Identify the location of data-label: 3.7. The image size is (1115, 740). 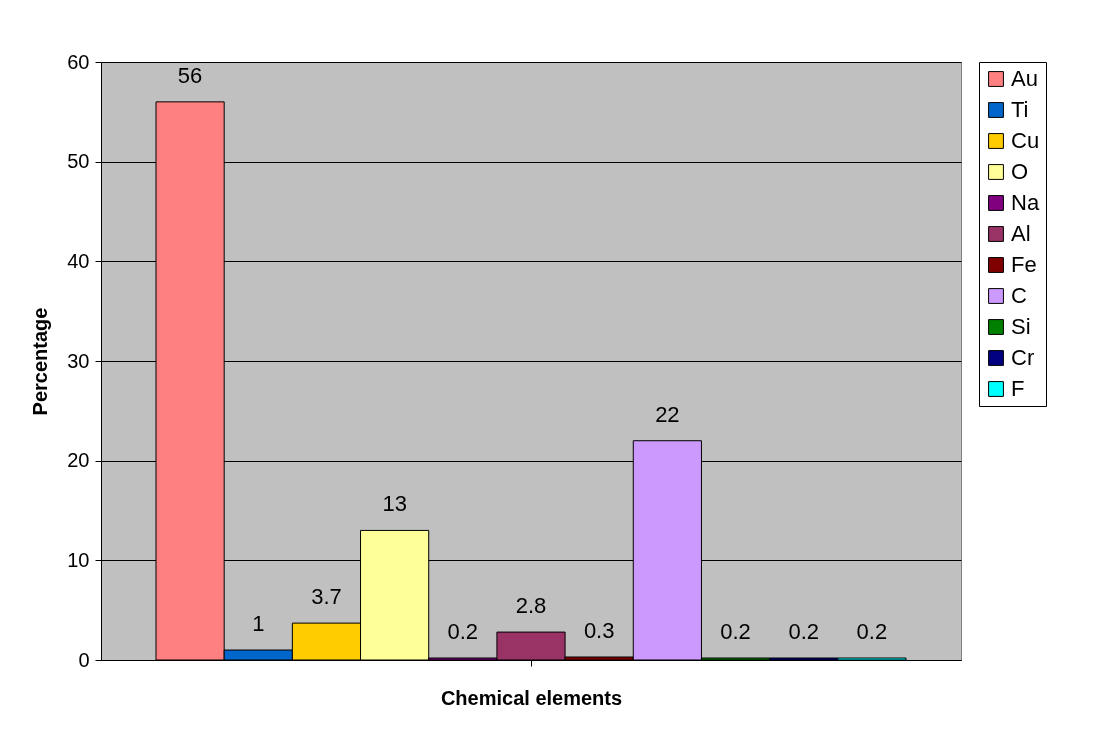
(326, 597).